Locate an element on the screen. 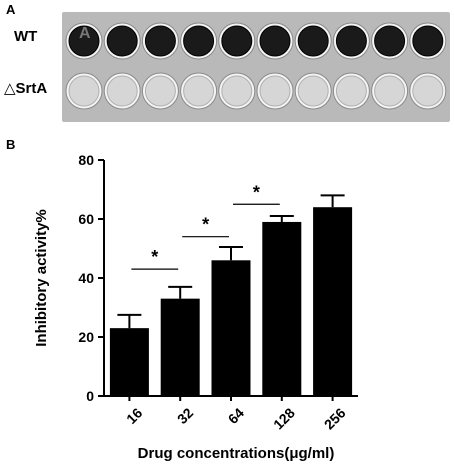 Image resolution: width=454 pixels, height=466 pixels. y-tick-label: 0 is located at coordinates (90, 396).